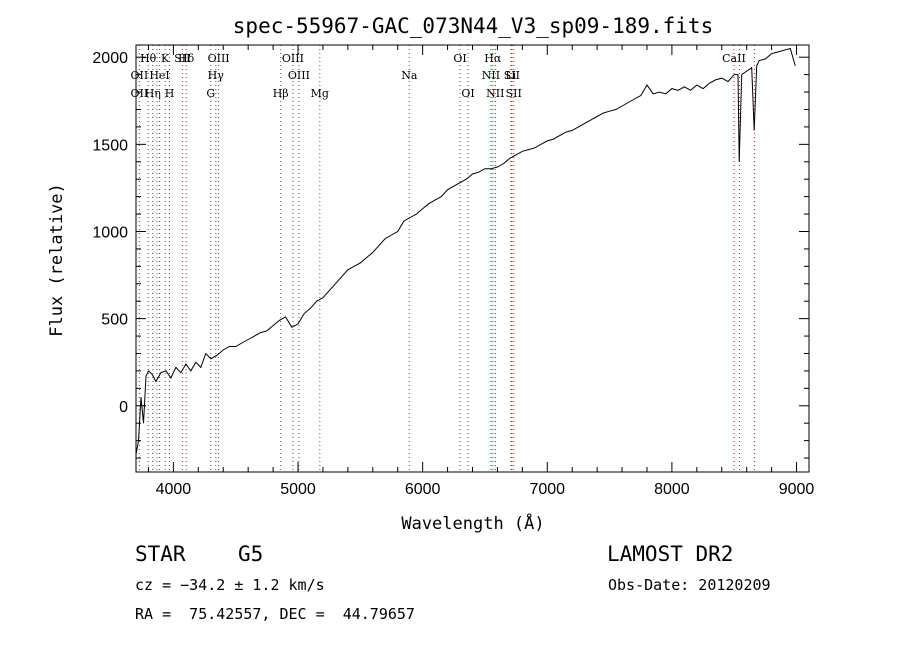 The height and width of the screenshot is (650, 900). What do you see at coordinates (298, 489) in the screenshot?
I see `x-tick-label: 5000` at bounding box center [298, 489].